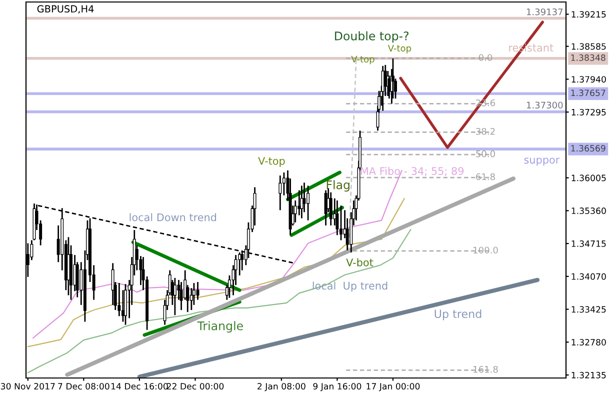 The image size is (610, 400). Describe the element at coordinates (173, 217) in the screenshot. I see `annotation: local Down trend` at that location.